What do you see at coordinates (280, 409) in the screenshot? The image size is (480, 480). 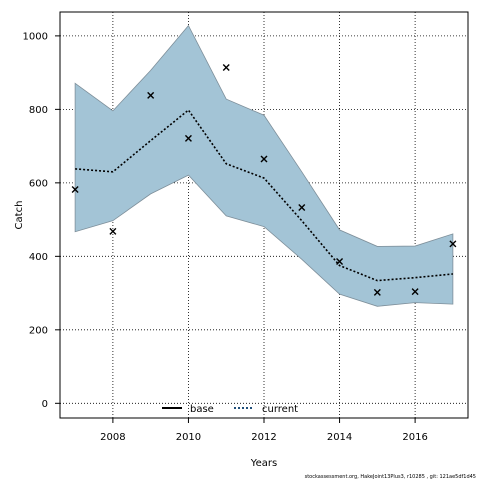 I see `legend-current-label: current` at bounding box center [280, 409].